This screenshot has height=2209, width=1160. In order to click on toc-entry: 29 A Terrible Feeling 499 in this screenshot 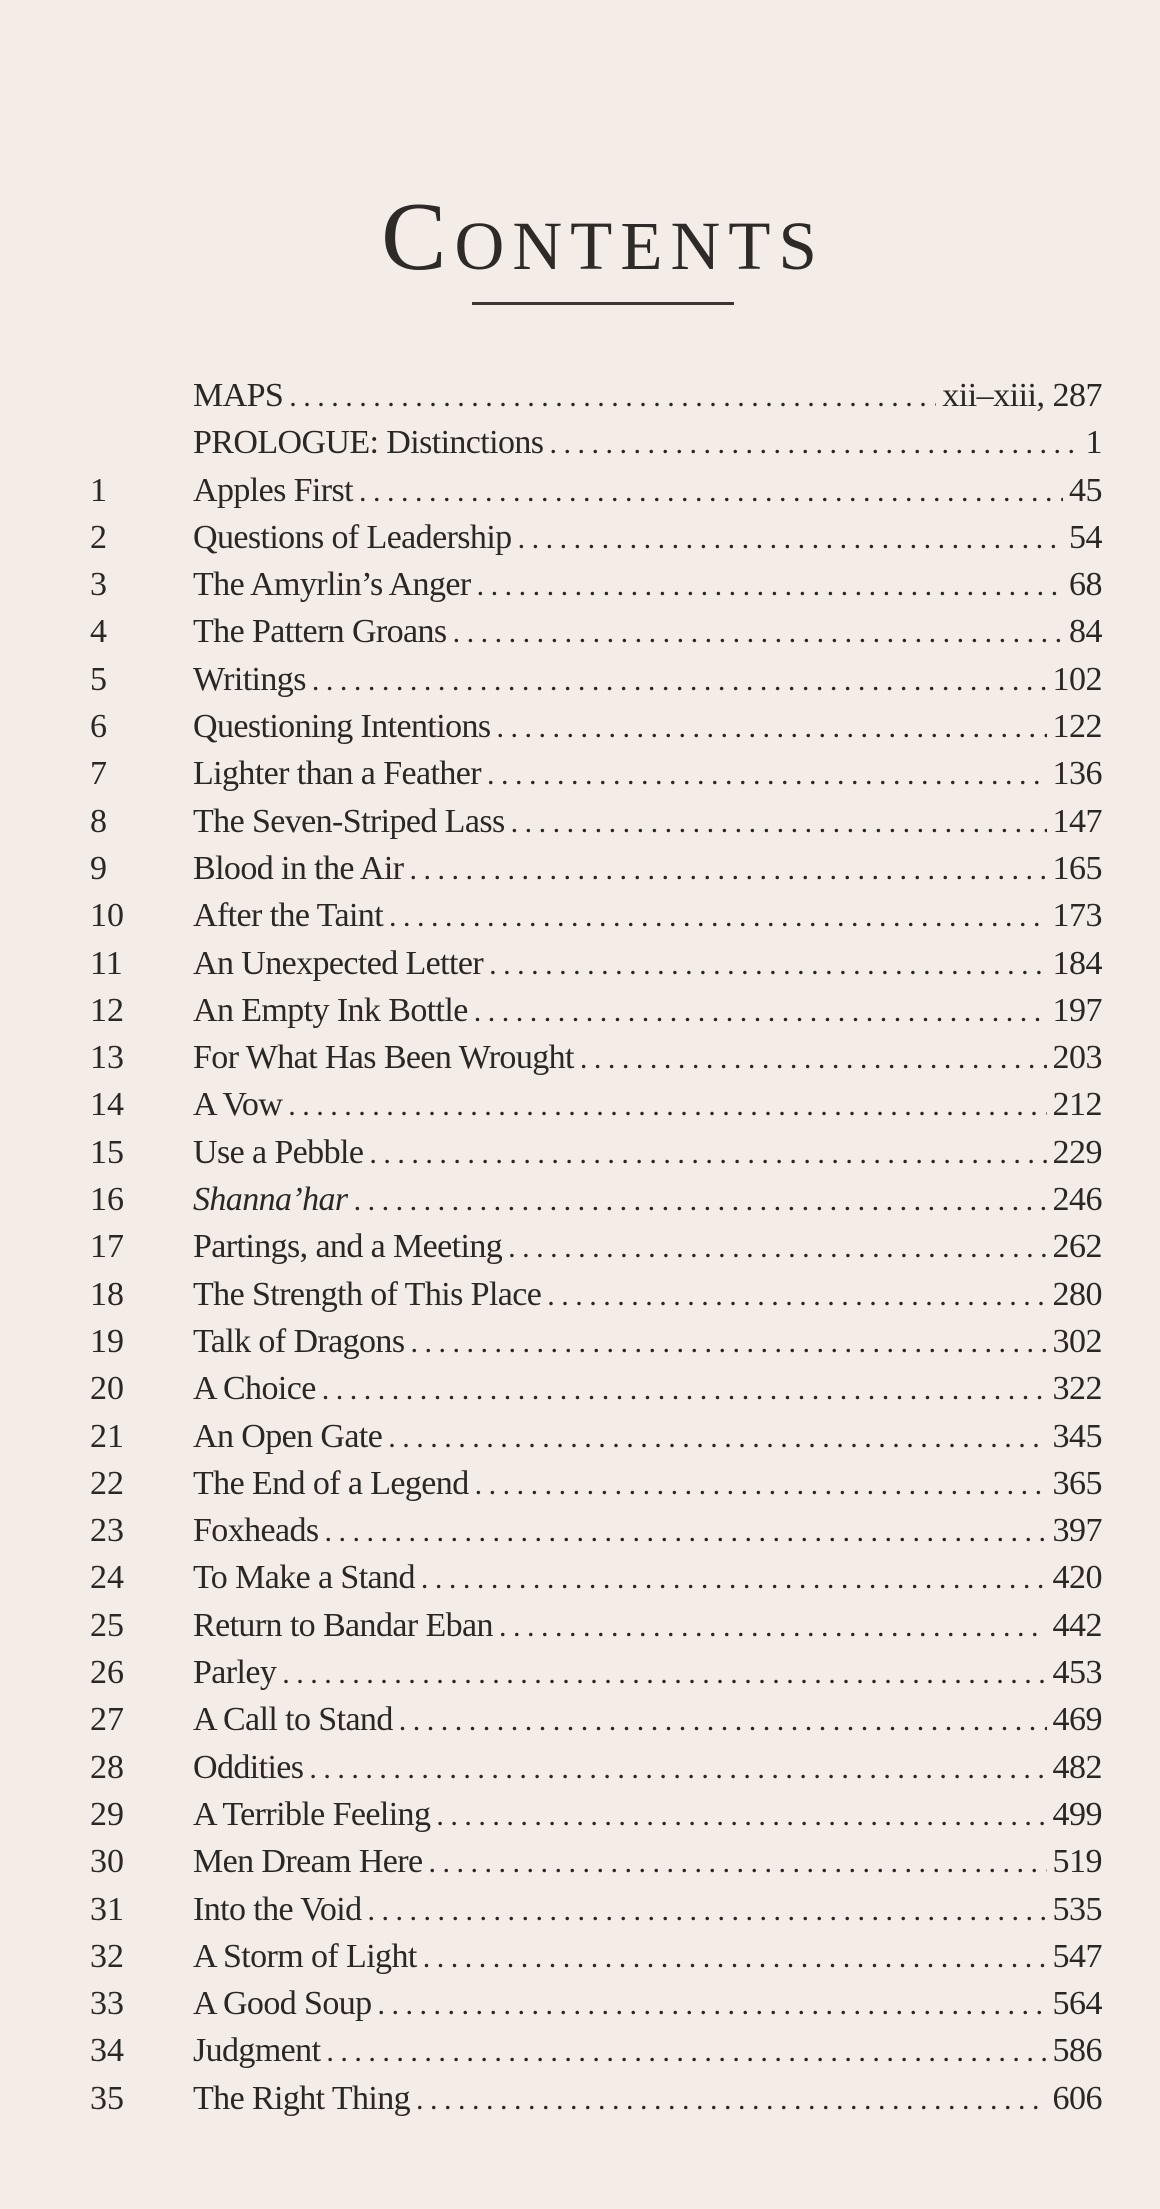, I will do `click(596, 1814)`.